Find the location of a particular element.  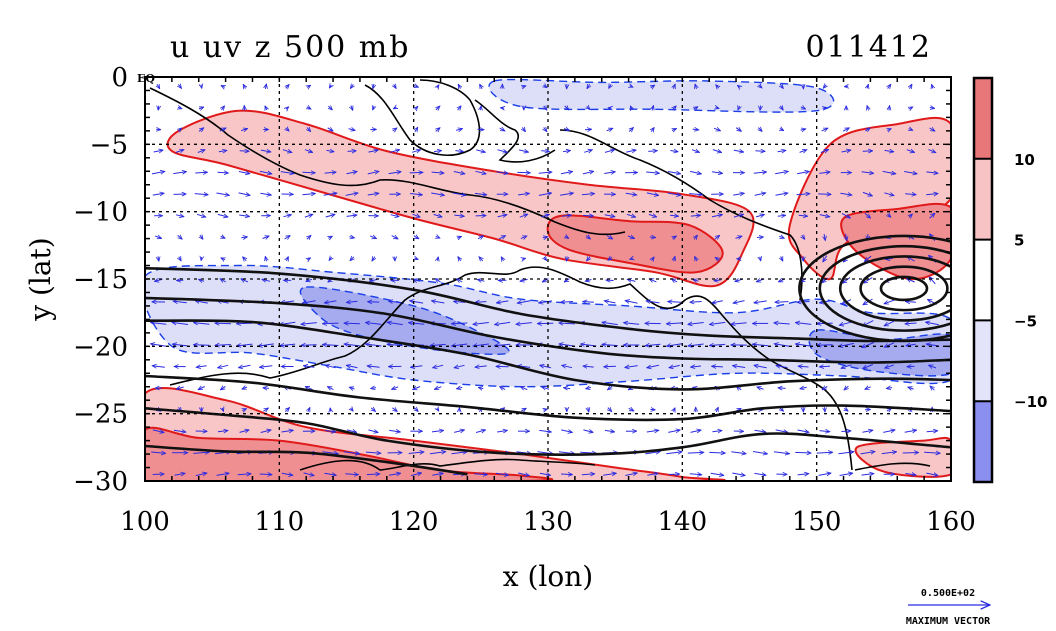

y-axis-title: y (lat) is located at coordinates (40, 279).